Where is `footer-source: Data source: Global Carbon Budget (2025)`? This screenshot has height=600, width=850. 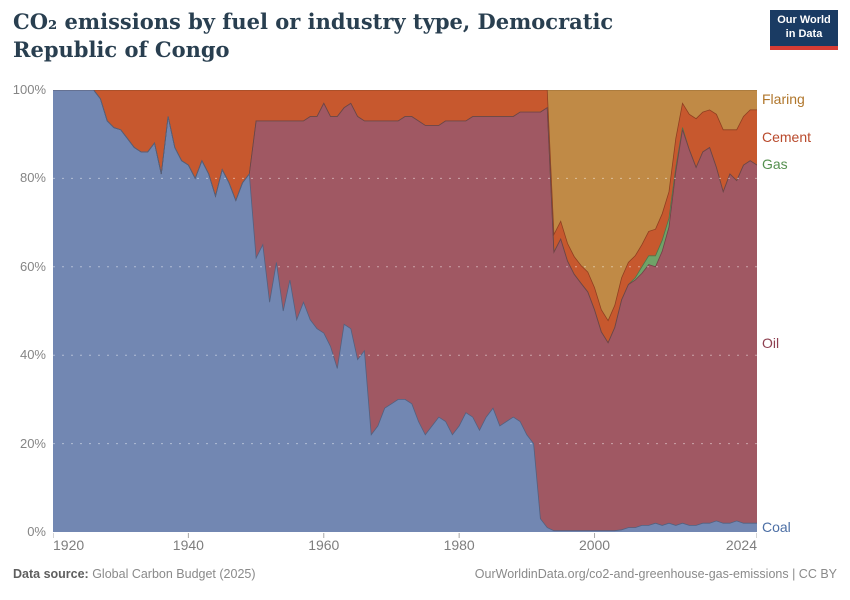 footer-source: Data source: Global Carbon Budget (2025) is located at coordinates (134, 574).